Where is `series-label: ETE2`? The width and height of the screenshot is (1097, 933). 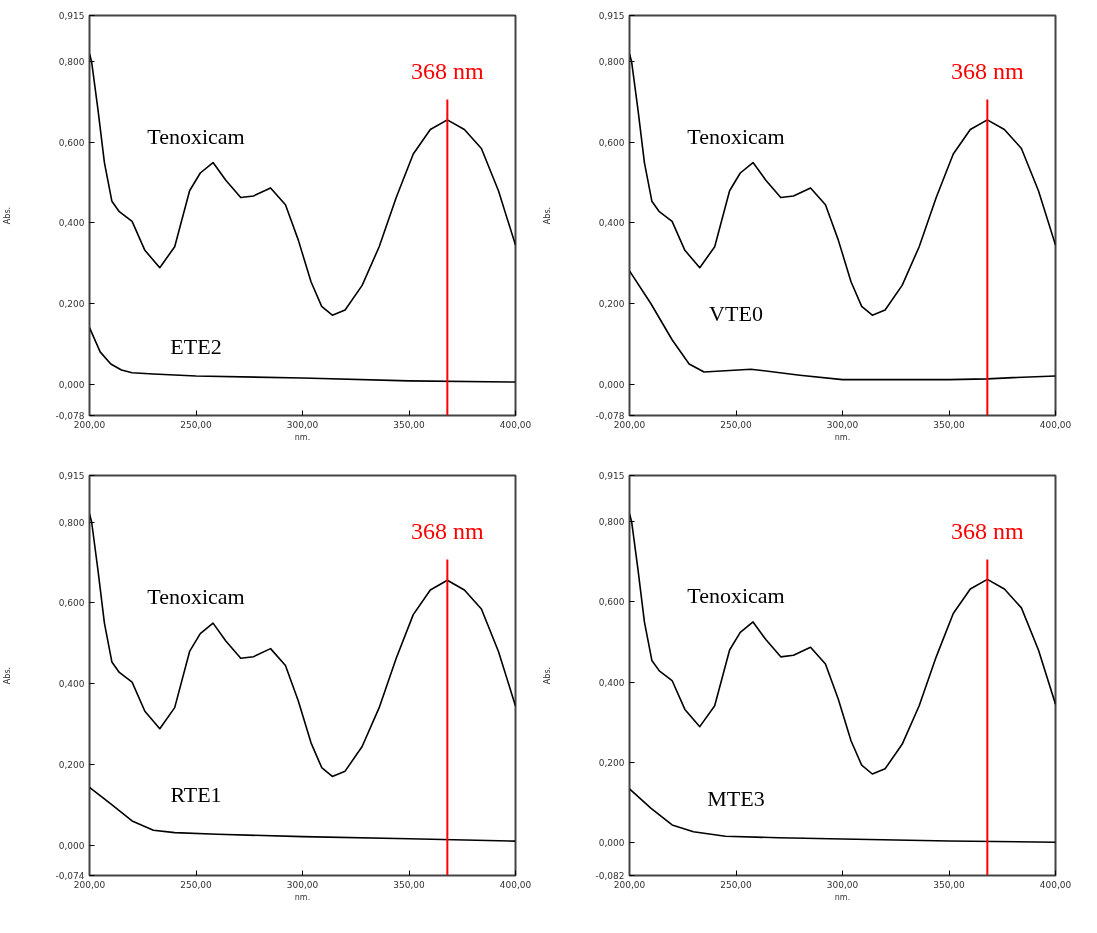
series-label: ETE2 is located at coordinates (196, 346).